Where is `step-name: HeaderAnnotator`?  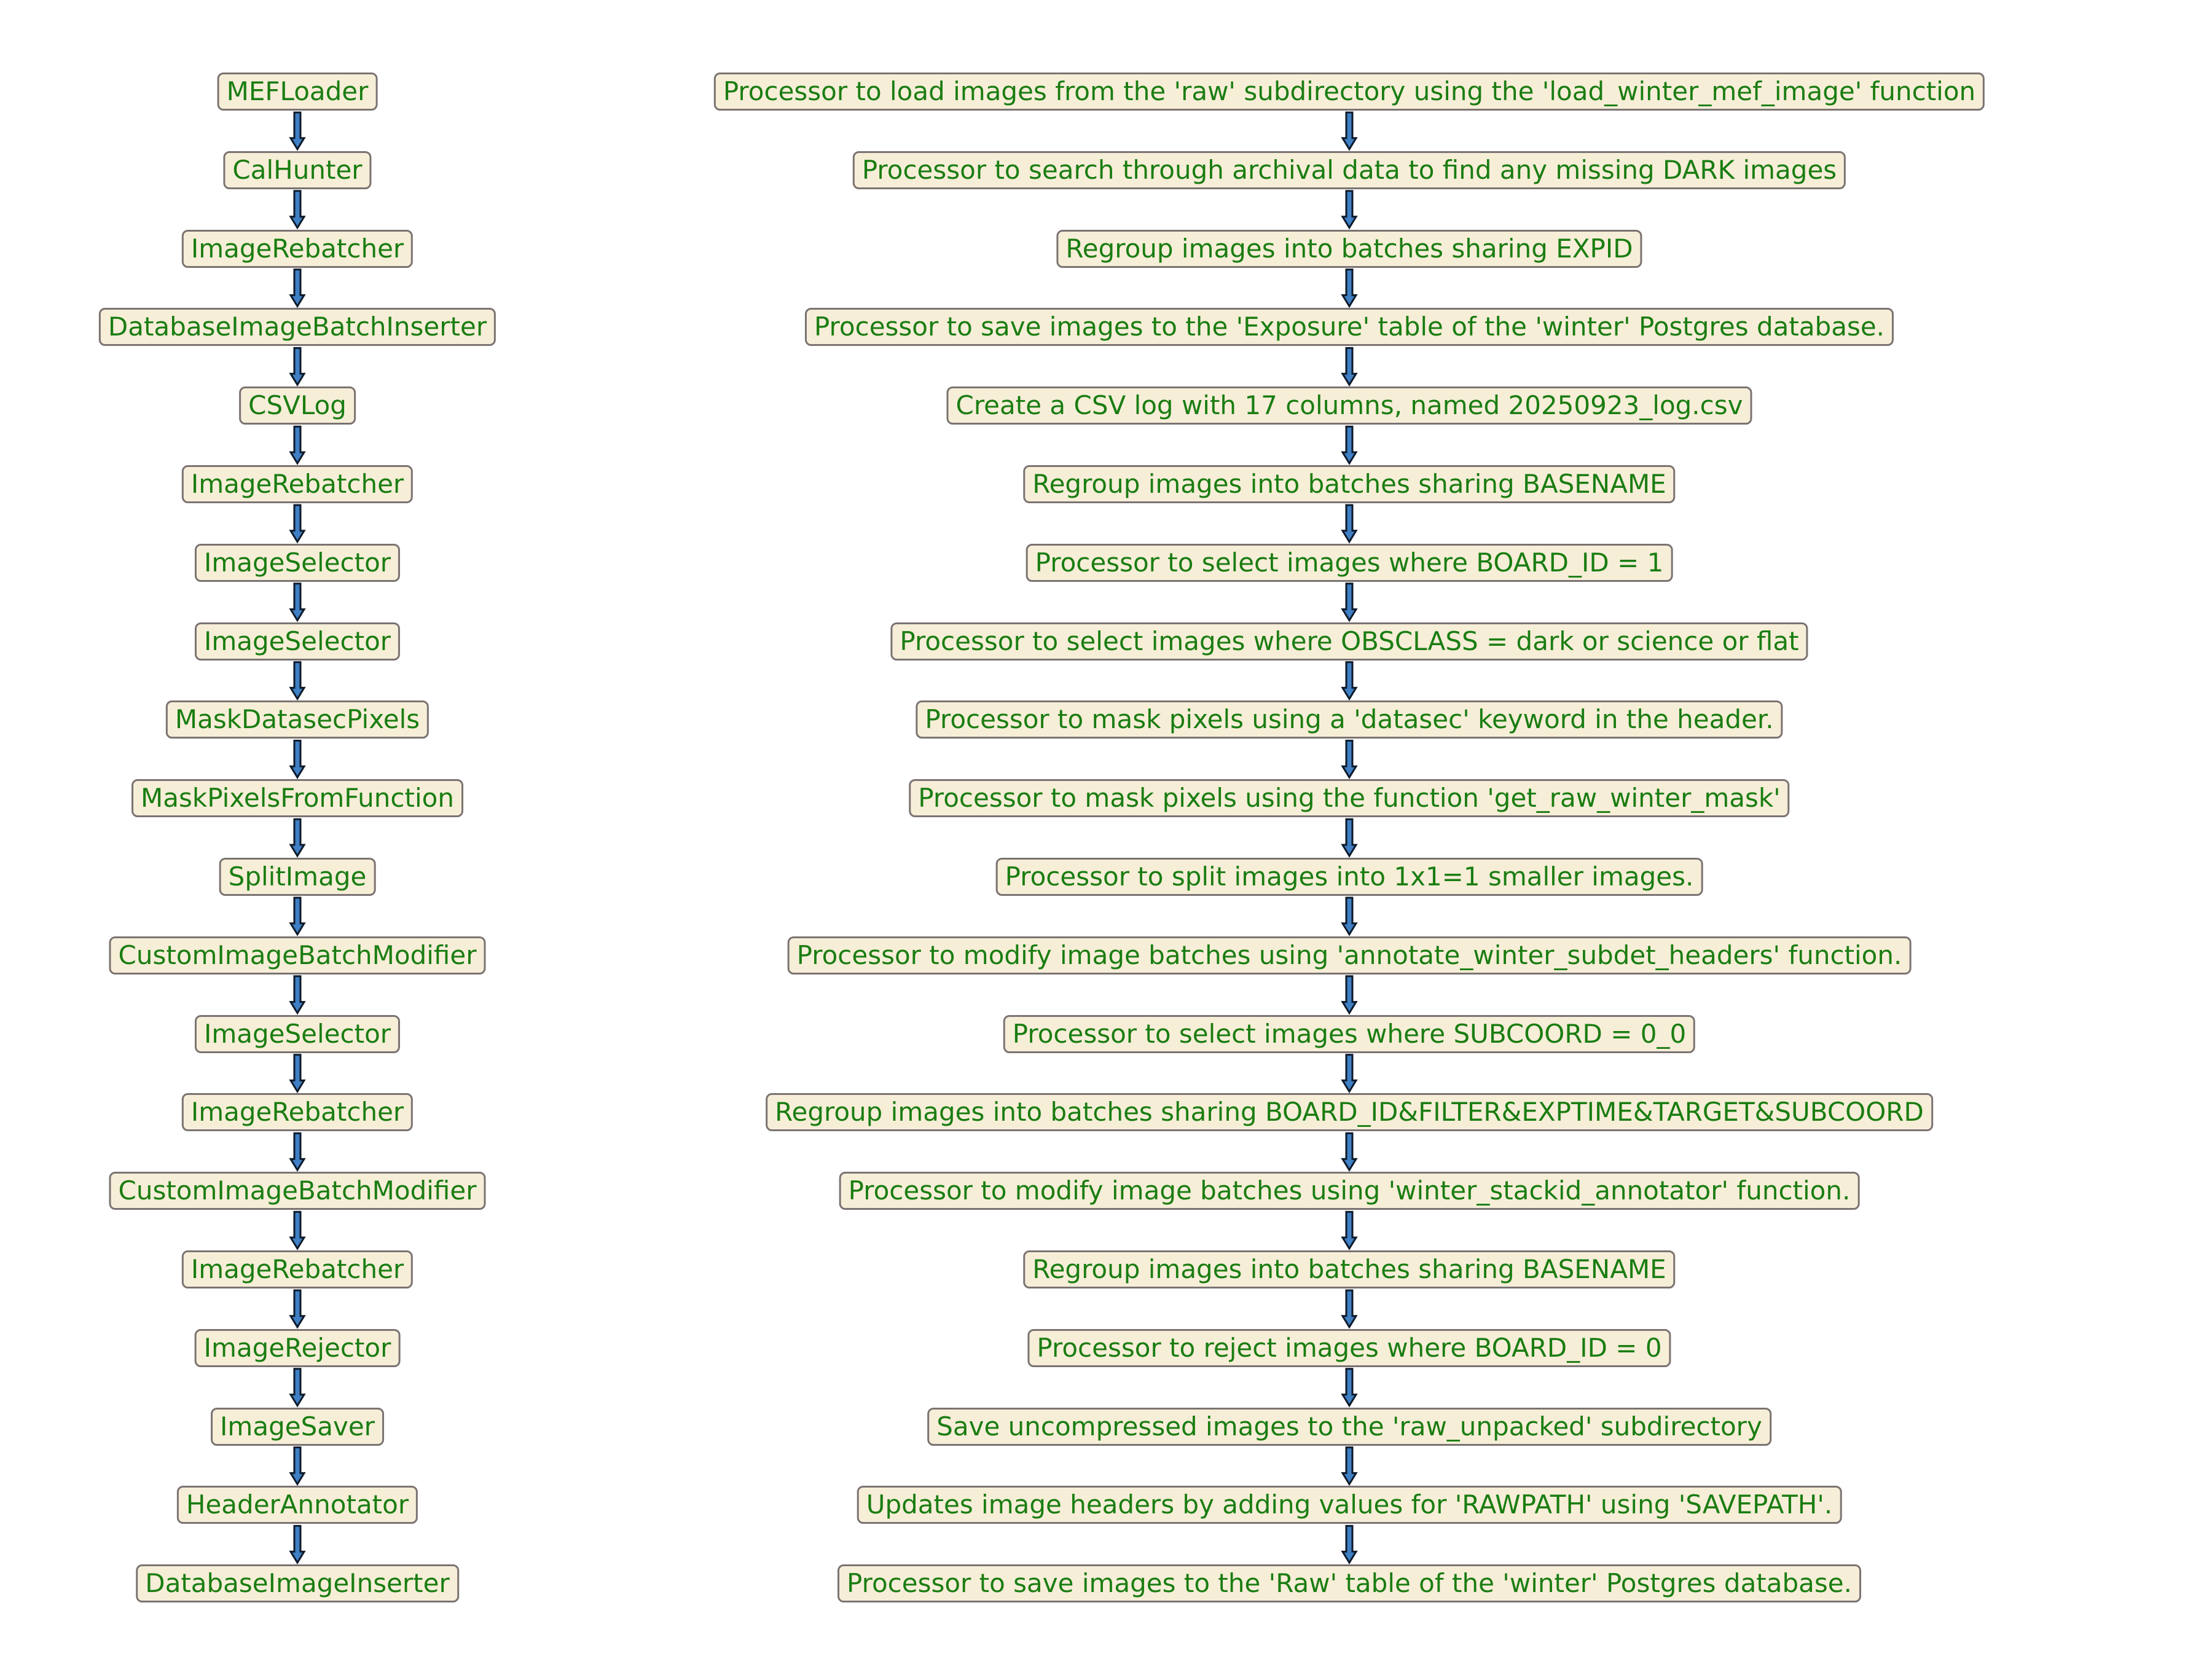
step-name: HeaderAnnotator is located at coordinates (297, 1505).